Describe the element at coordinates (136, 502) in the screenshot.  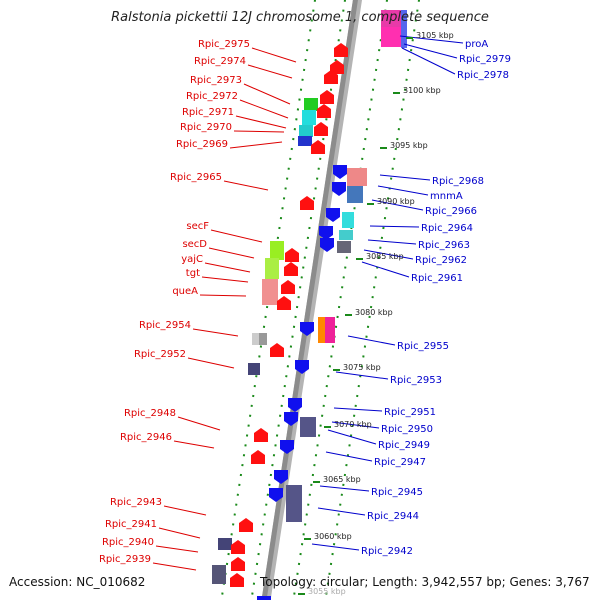
I see `left-label-17: Rpic_2943` at that location.